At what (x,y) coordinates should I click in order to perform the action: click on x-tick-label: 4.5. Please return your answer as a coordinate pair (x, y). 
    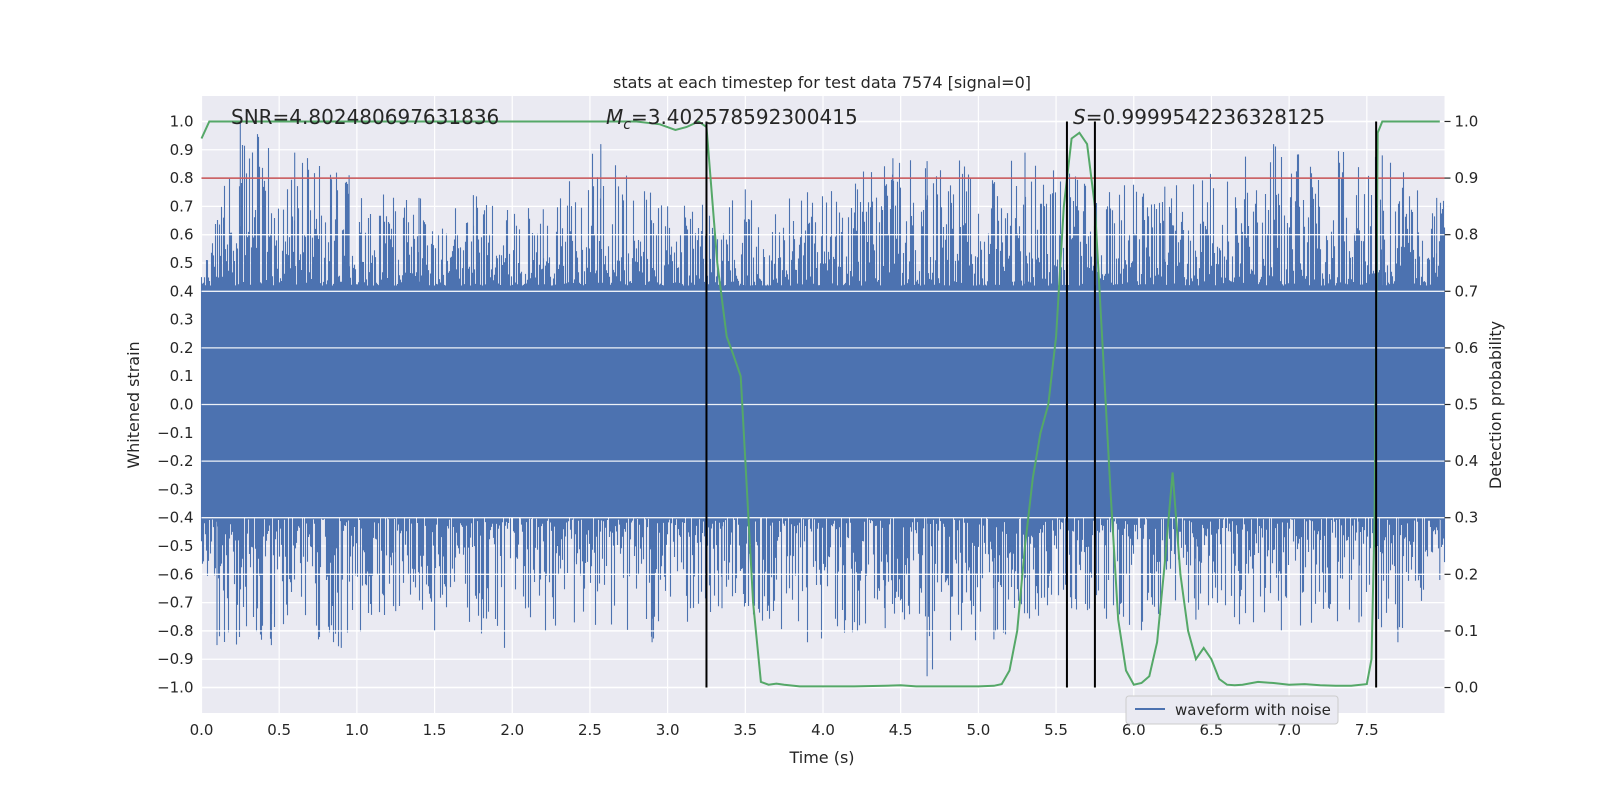
    Looking at the image, I should click on (901, 730).